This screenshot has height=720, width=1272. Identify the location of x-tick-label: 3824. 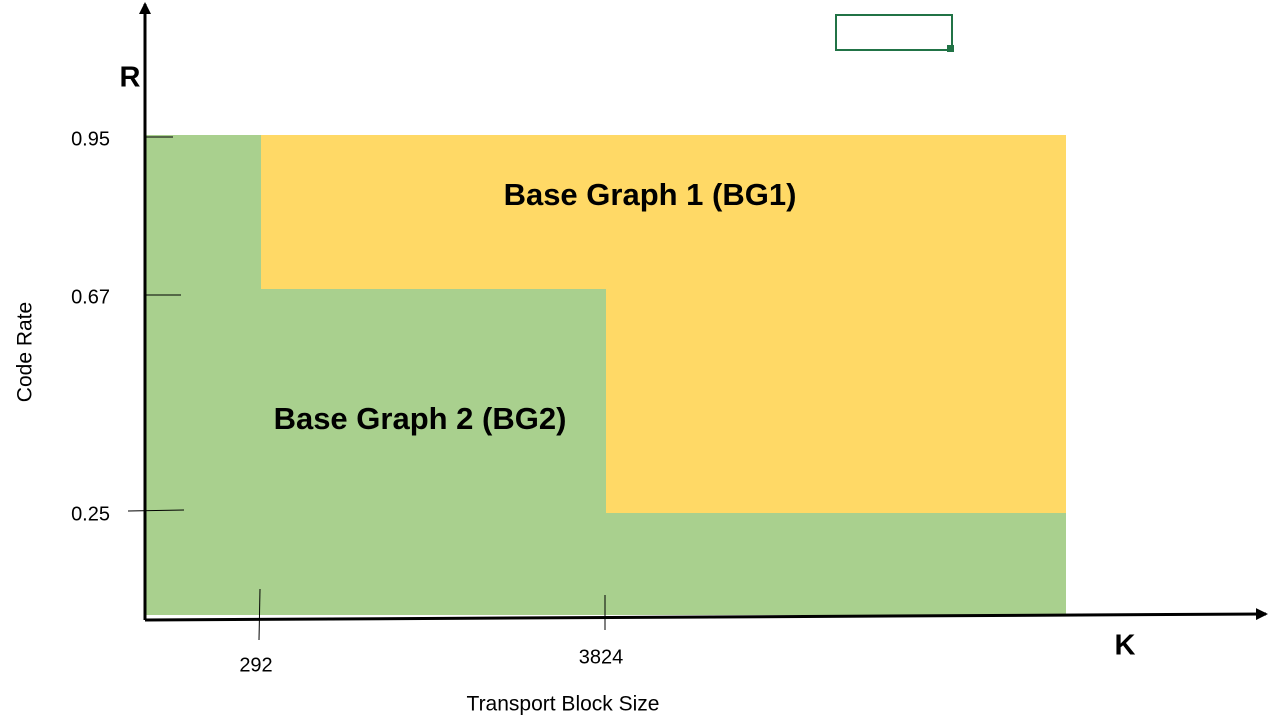
(601, 657).